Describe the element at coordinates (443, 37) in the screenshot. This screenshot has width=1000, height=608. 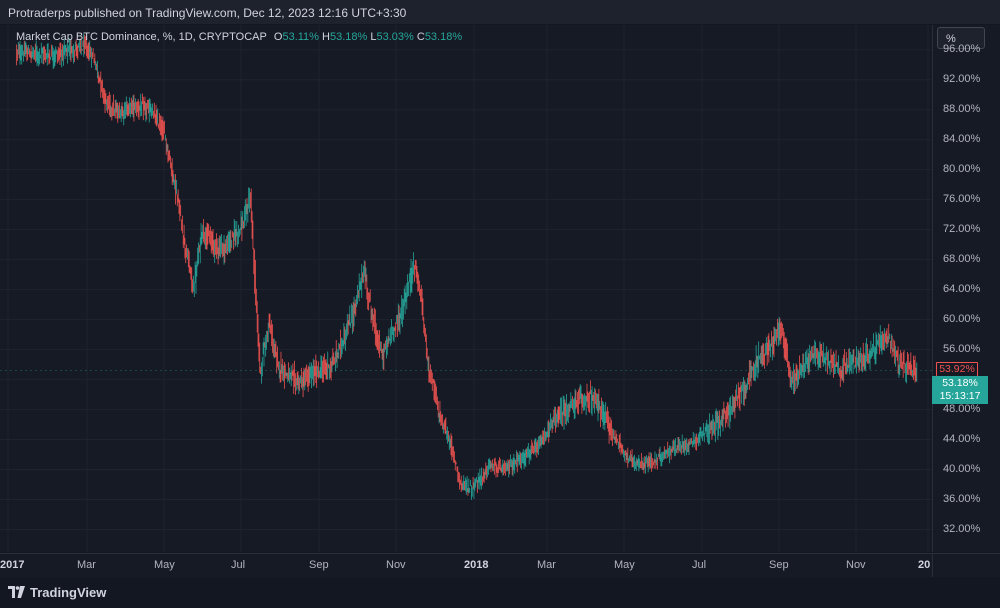
I see `legend-close-value: 53.18%` at that location.